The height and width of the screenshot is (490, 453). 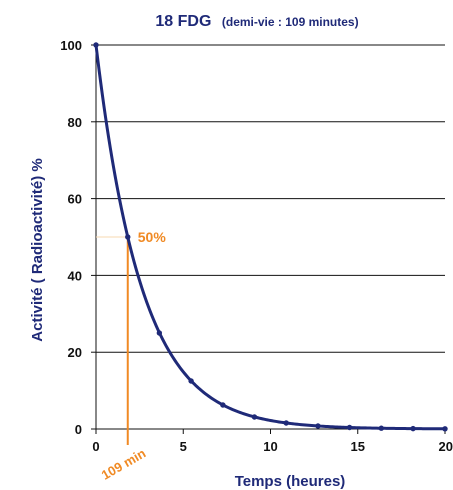 What do you see at coordinates (75, 352) in the screenshot?
I see `y-tick-label-20: 20` at bounding box center [75, 352].